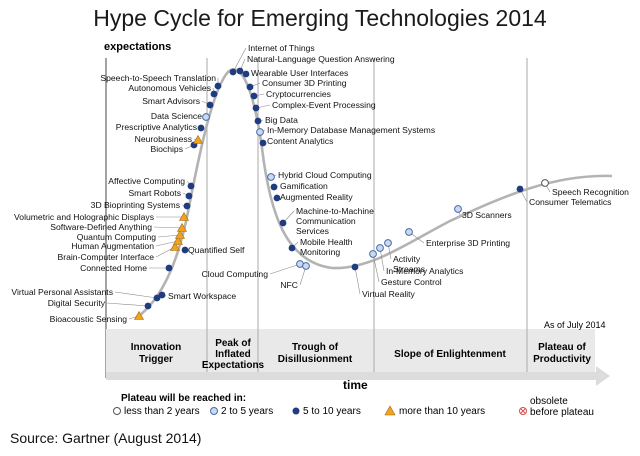 Image resolution: width=640 pixels, height=456 pixels. I want to click on legend-label: more than 10 years, so click(442, 411).